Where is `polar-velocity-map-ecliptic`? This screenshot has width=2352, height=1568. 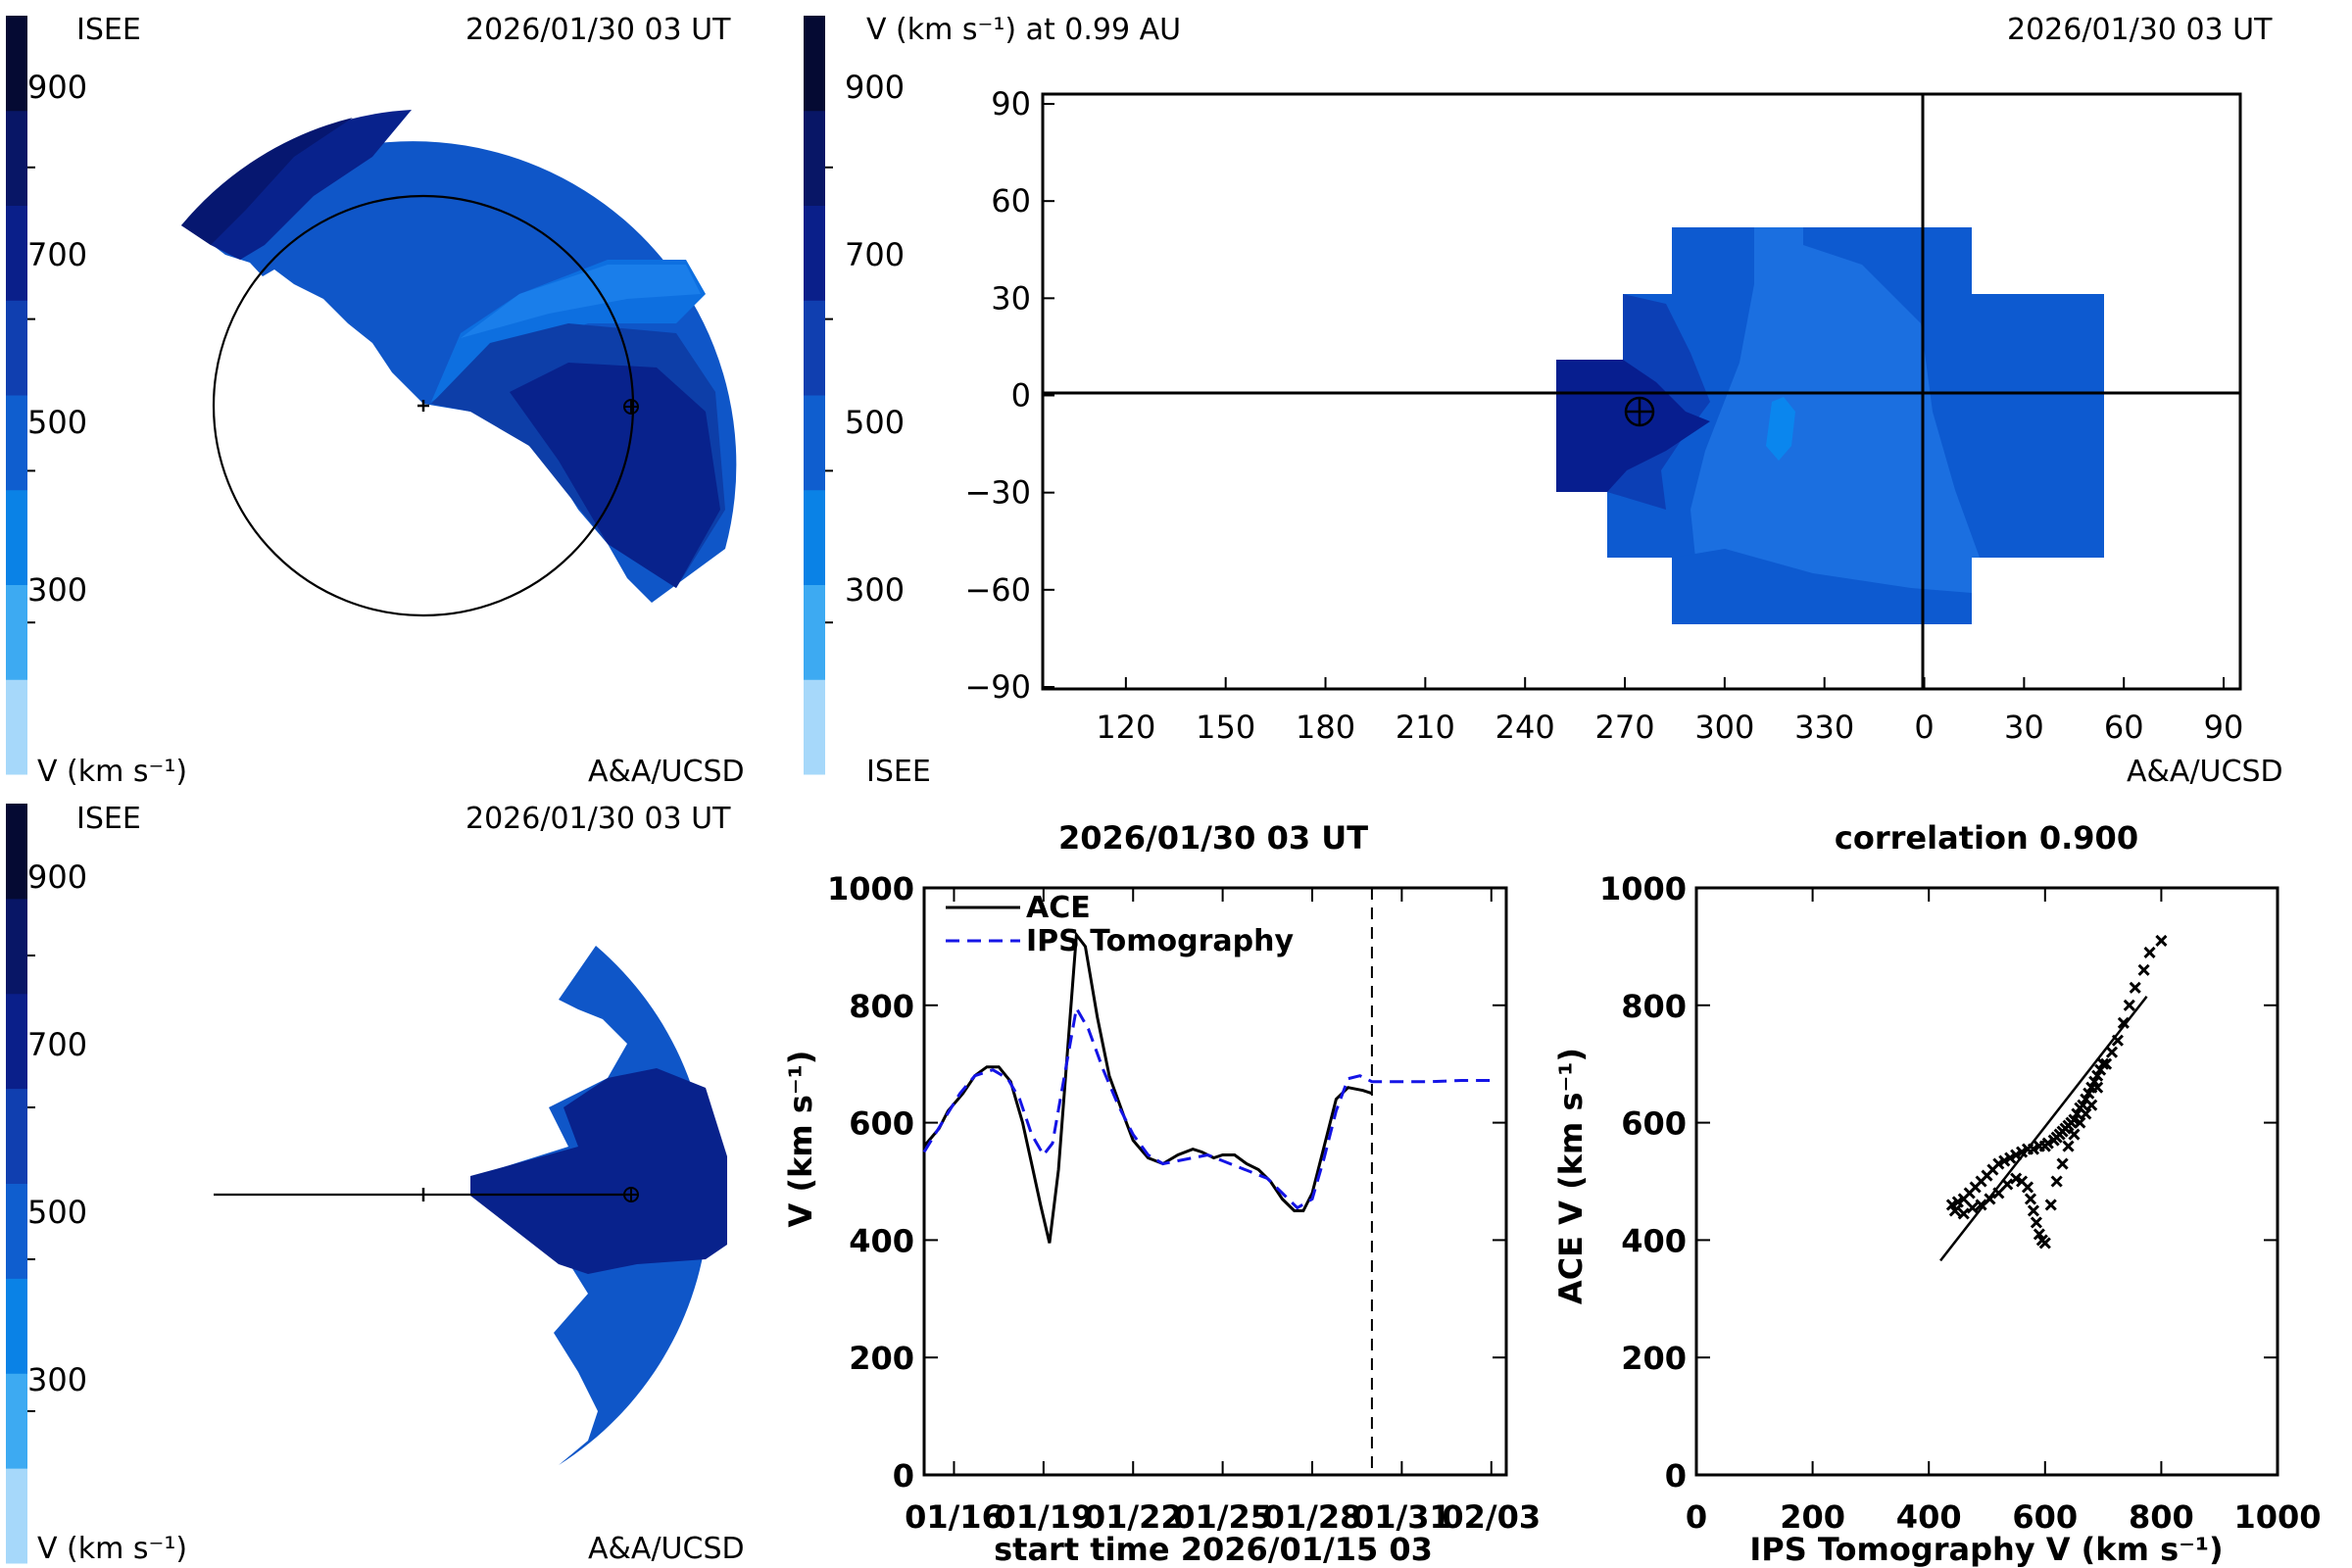 polar-velocity-map-ecliptic is located at coordinates (459, 363).